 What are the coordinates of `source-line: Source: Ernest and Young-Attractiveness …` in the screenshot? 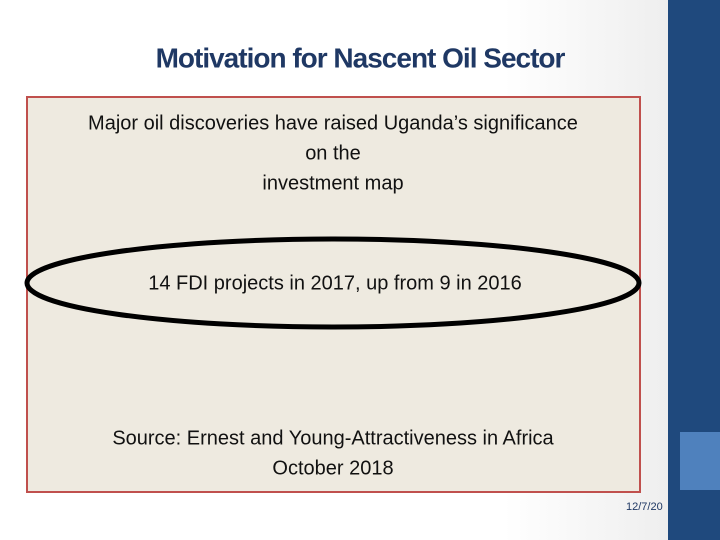 It's located at (333, 438).